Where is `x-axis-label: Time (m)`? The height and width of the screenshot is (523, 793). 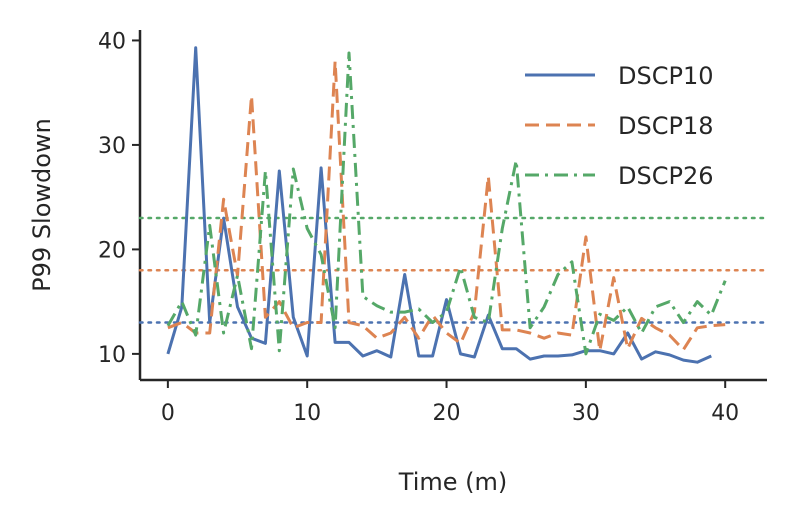 x-axis-label: Time (m) is located at coordinates (452, 482).